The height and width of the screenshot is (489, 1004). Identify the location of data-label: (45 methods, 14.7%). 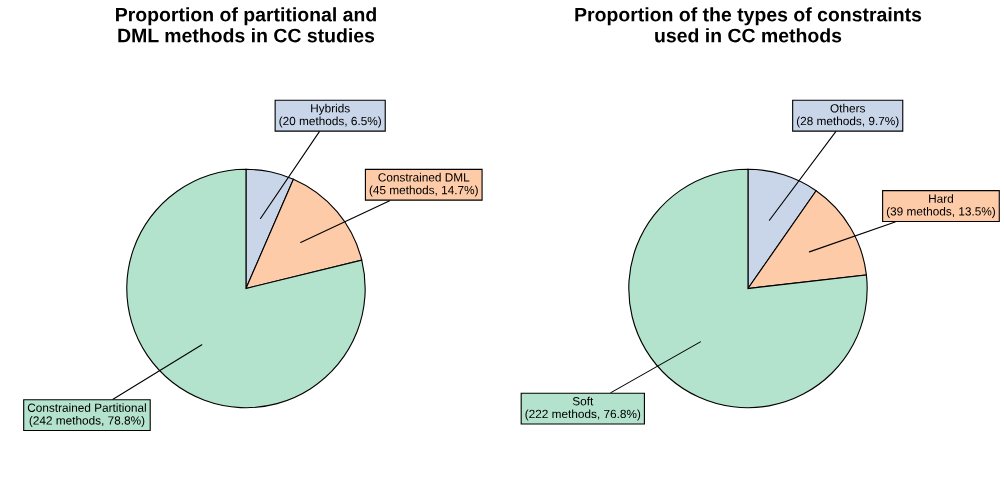
(423, 191).